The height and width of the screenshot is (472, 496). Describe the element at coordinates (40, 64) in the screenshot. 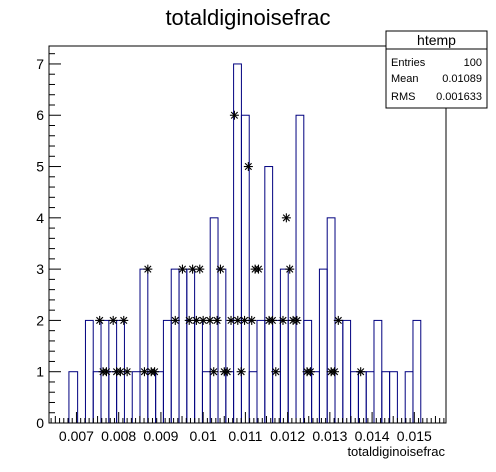

I see `y-tick-label: 7` at that location.